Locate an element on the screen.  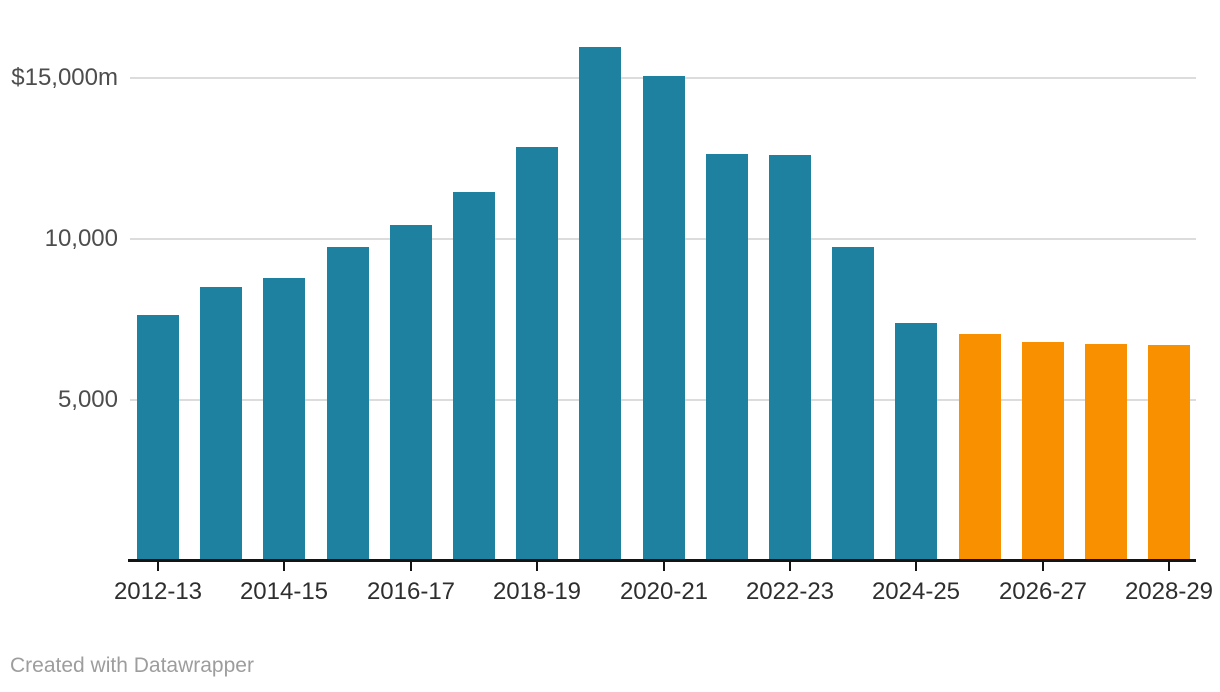
x-axis-label-2028-29: 2028-29 is located at coordinates (1169, 591).